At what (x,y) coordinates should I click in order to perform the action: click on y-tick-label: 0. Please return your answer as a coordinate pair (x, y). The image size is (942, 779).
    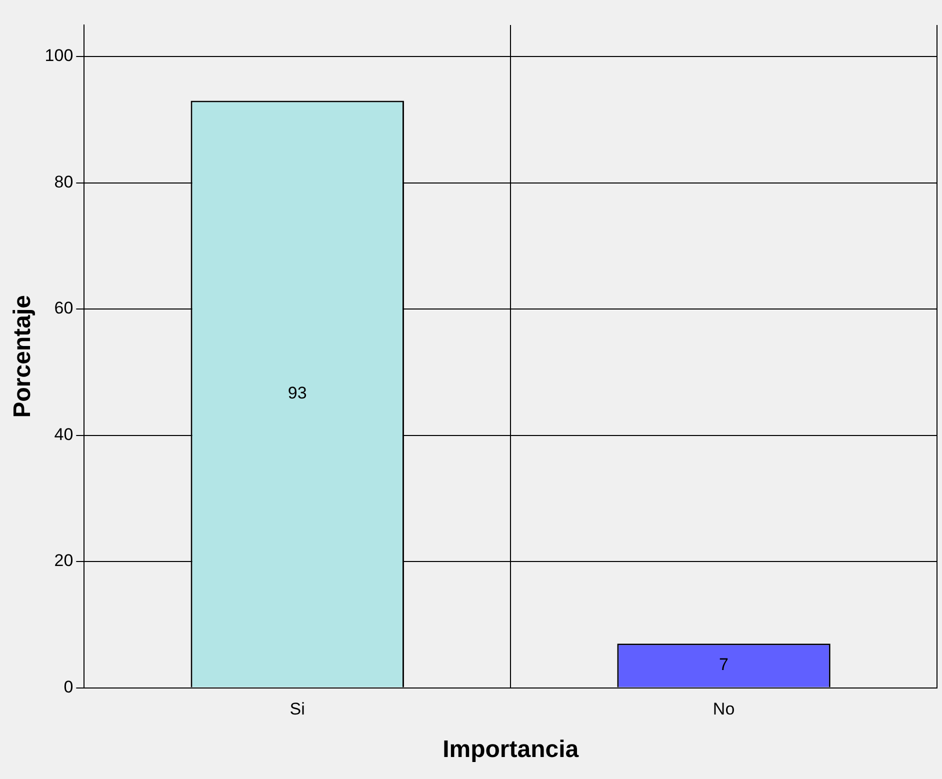
    Looking at the image, I should click on (69, 686).